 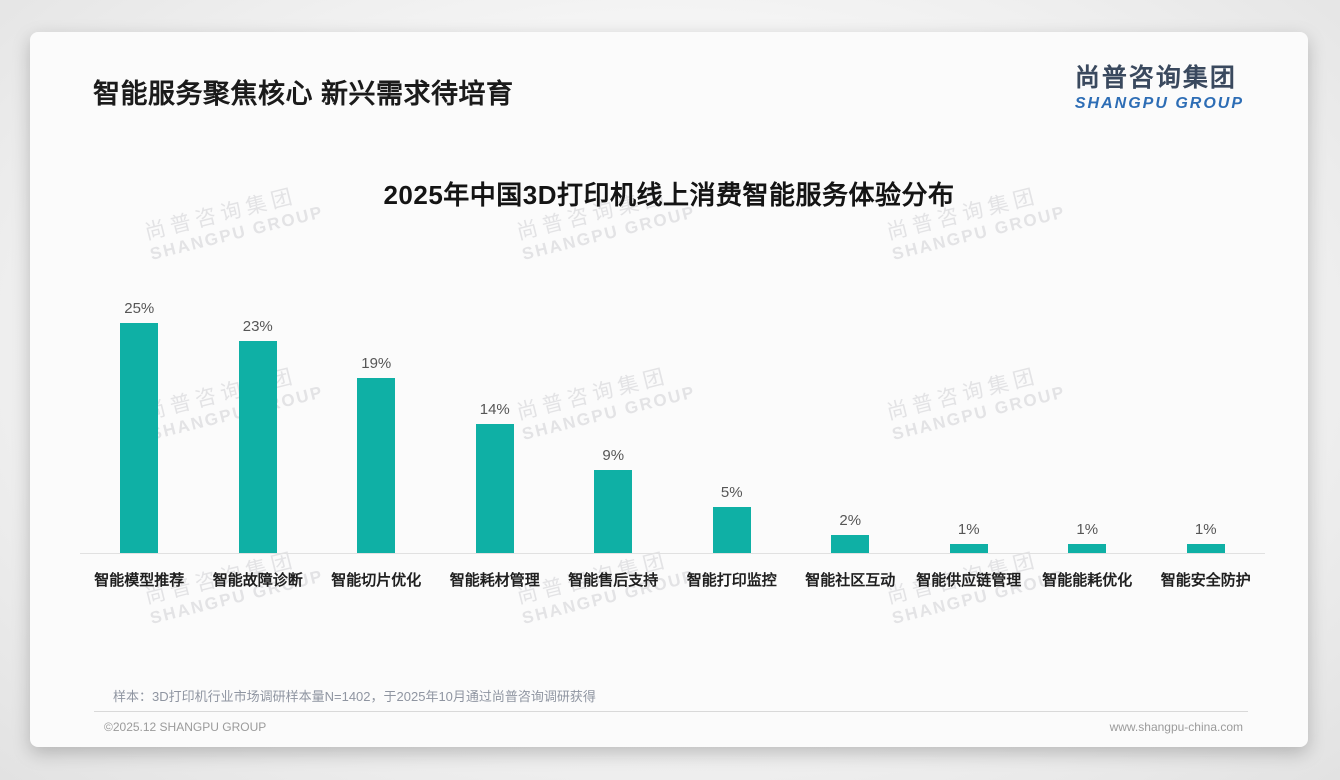 I want to click on category-label: 智能能耗优化, so click(x=1087, y=580).